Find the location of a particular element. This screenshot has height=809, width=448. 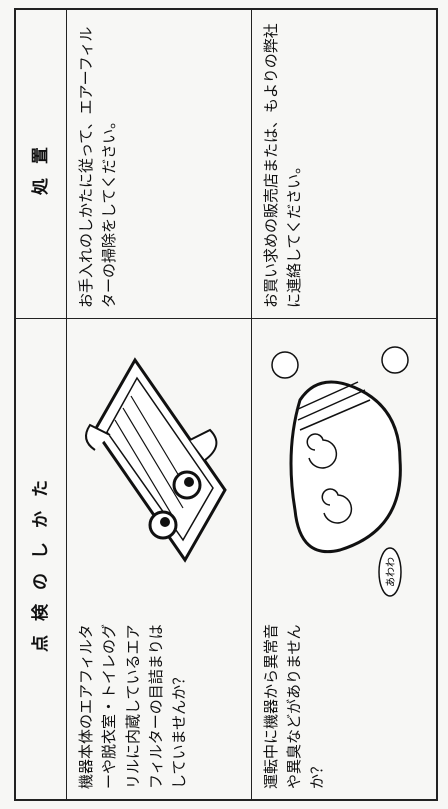

bubble-text: あわわ is located at coordinates (391, 572).